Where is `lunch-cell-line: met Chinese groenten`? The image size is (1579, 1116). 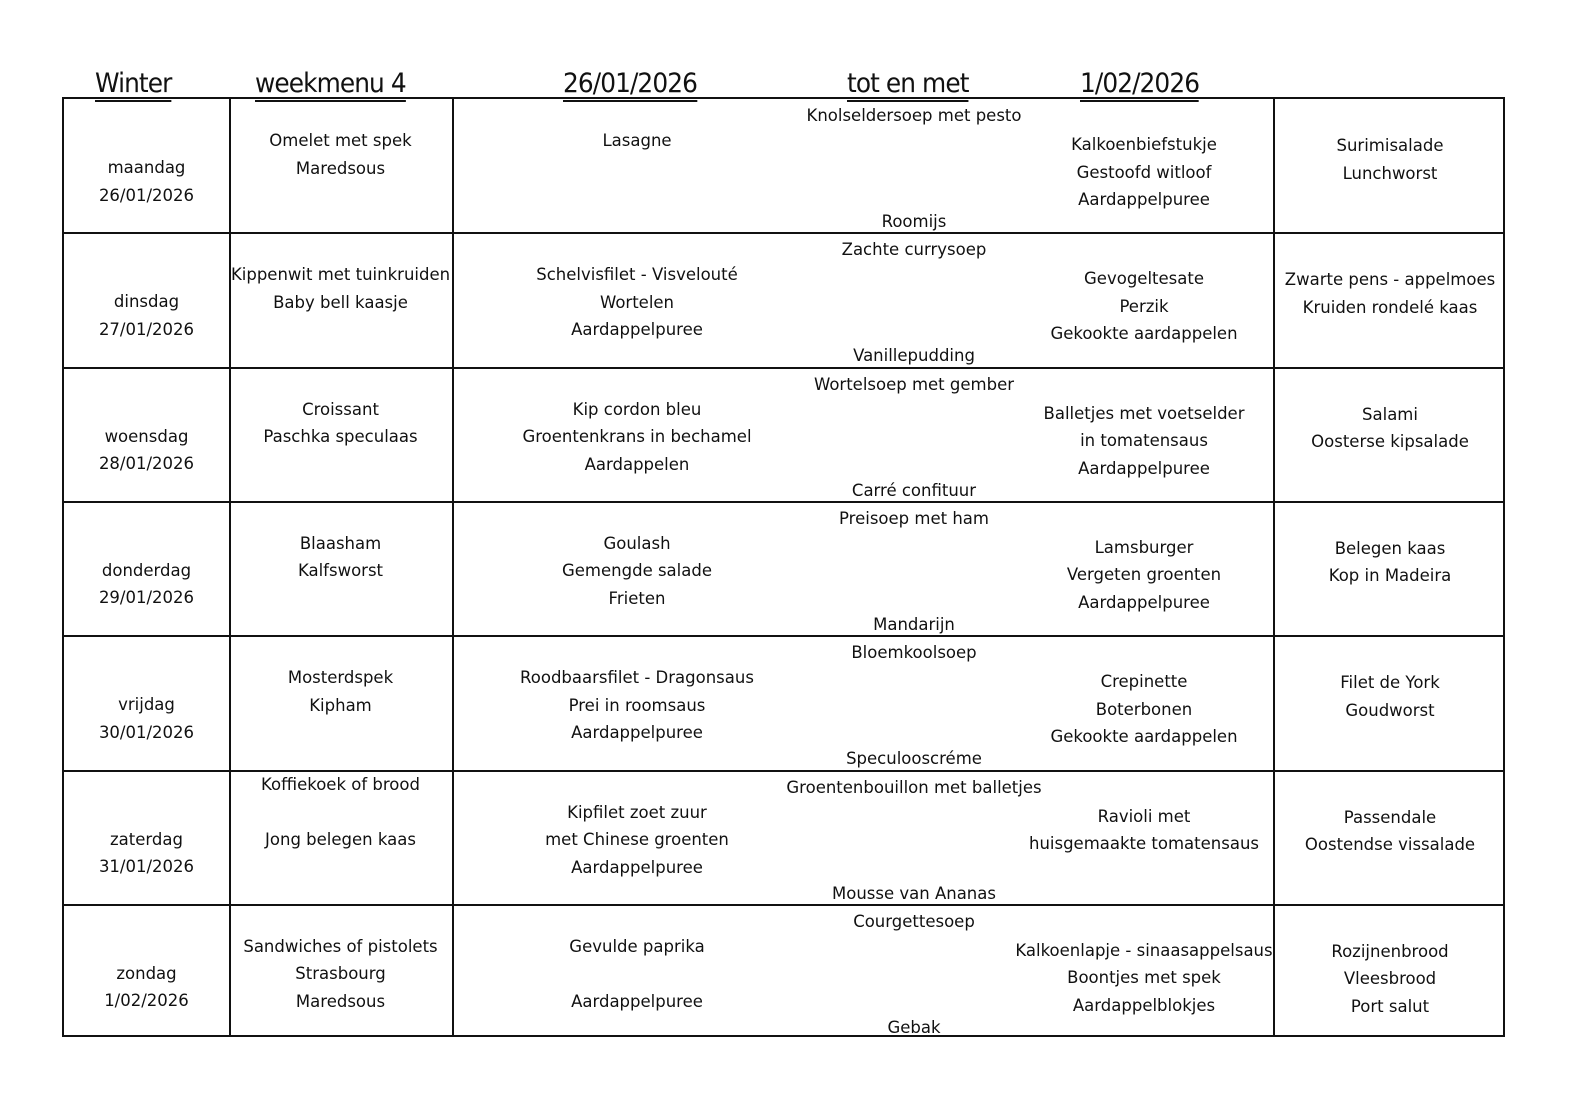 lunch-cell-line: met Chinese groenten is located at coordinates (637, 839).